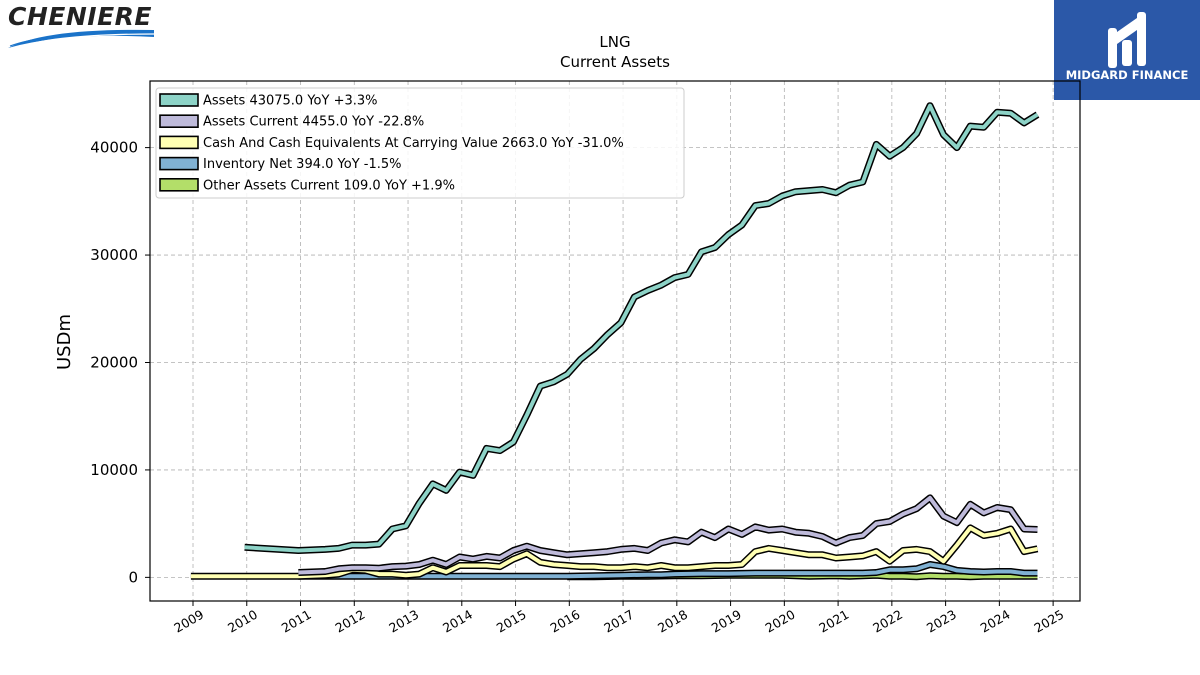 This screenshot has height=675, width=1200. What do you see at coordinates (350, 621) in the screenshot?
I see `x-tick-label: 2012` at bounding box center [350, 621].